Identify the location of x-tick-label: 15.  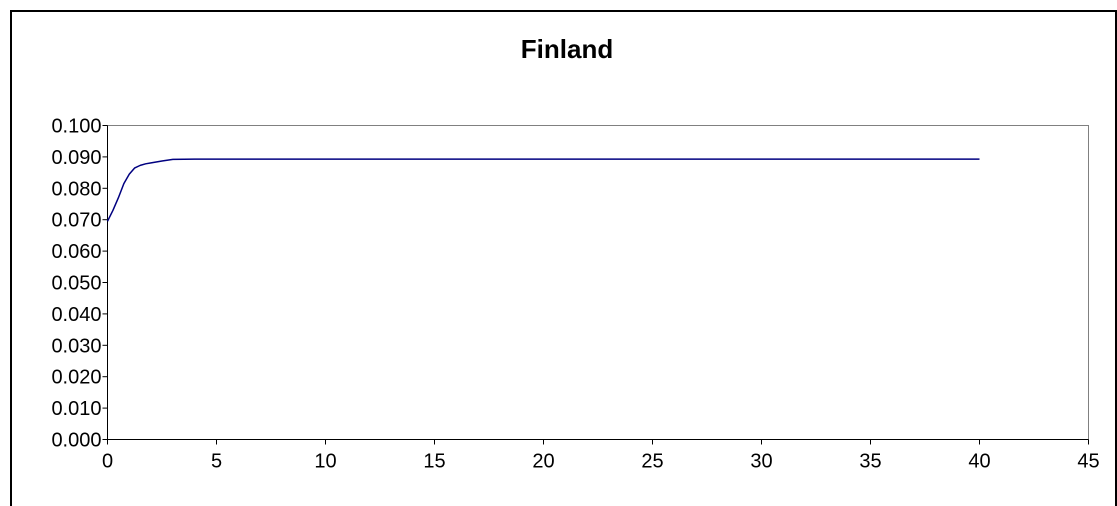
(434, 462).